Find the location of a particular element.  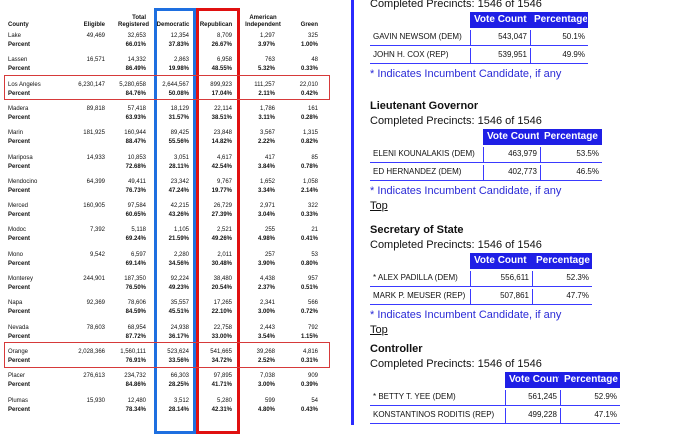

count-cell: 9,542 is located at coordinates (97, 254).